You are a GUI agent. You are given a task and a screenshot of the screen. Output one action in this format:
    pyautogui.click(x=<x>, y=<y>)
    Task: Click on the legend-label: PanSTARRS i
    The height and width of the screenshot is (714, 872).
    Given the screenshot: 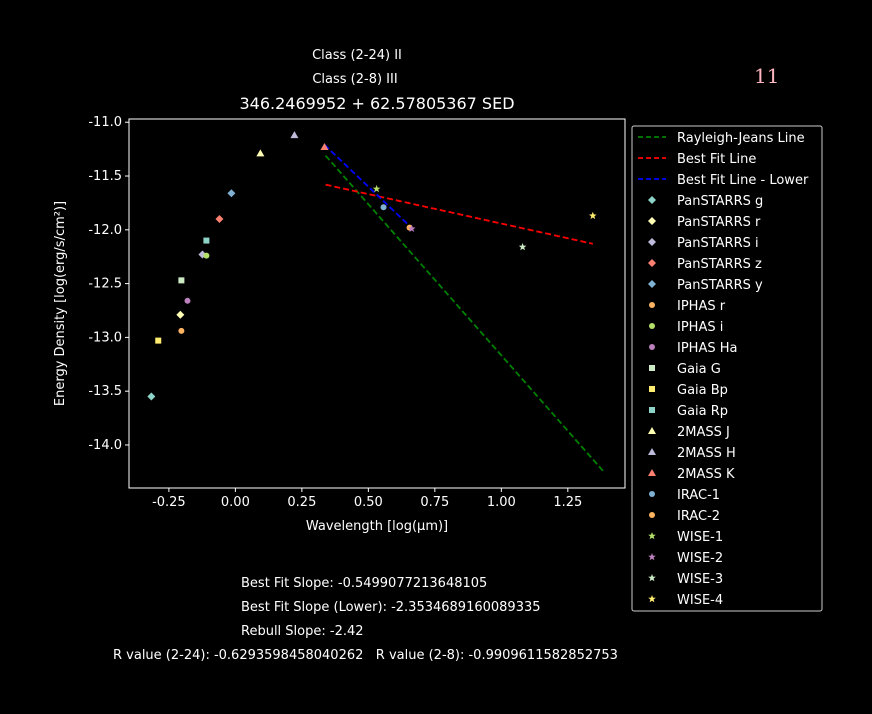 What is the action you would take?
    pyautogui.click(x=718, y=243)
    